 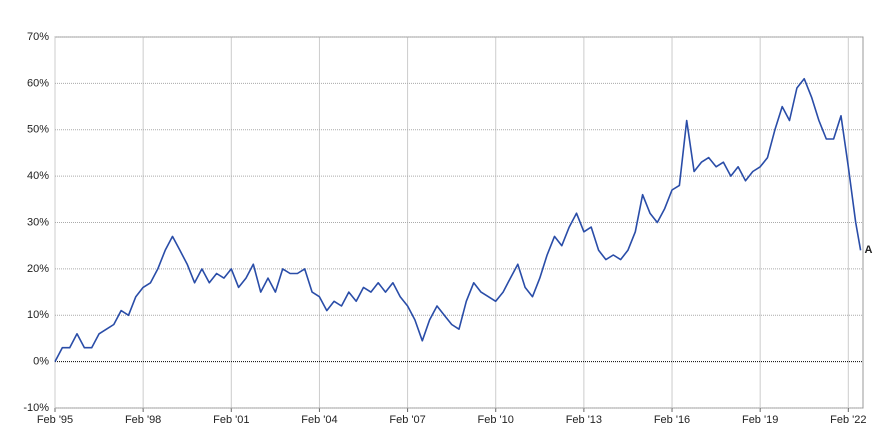 I want to click on x-tick-label: Feb '10, so click(x=496, y=420).